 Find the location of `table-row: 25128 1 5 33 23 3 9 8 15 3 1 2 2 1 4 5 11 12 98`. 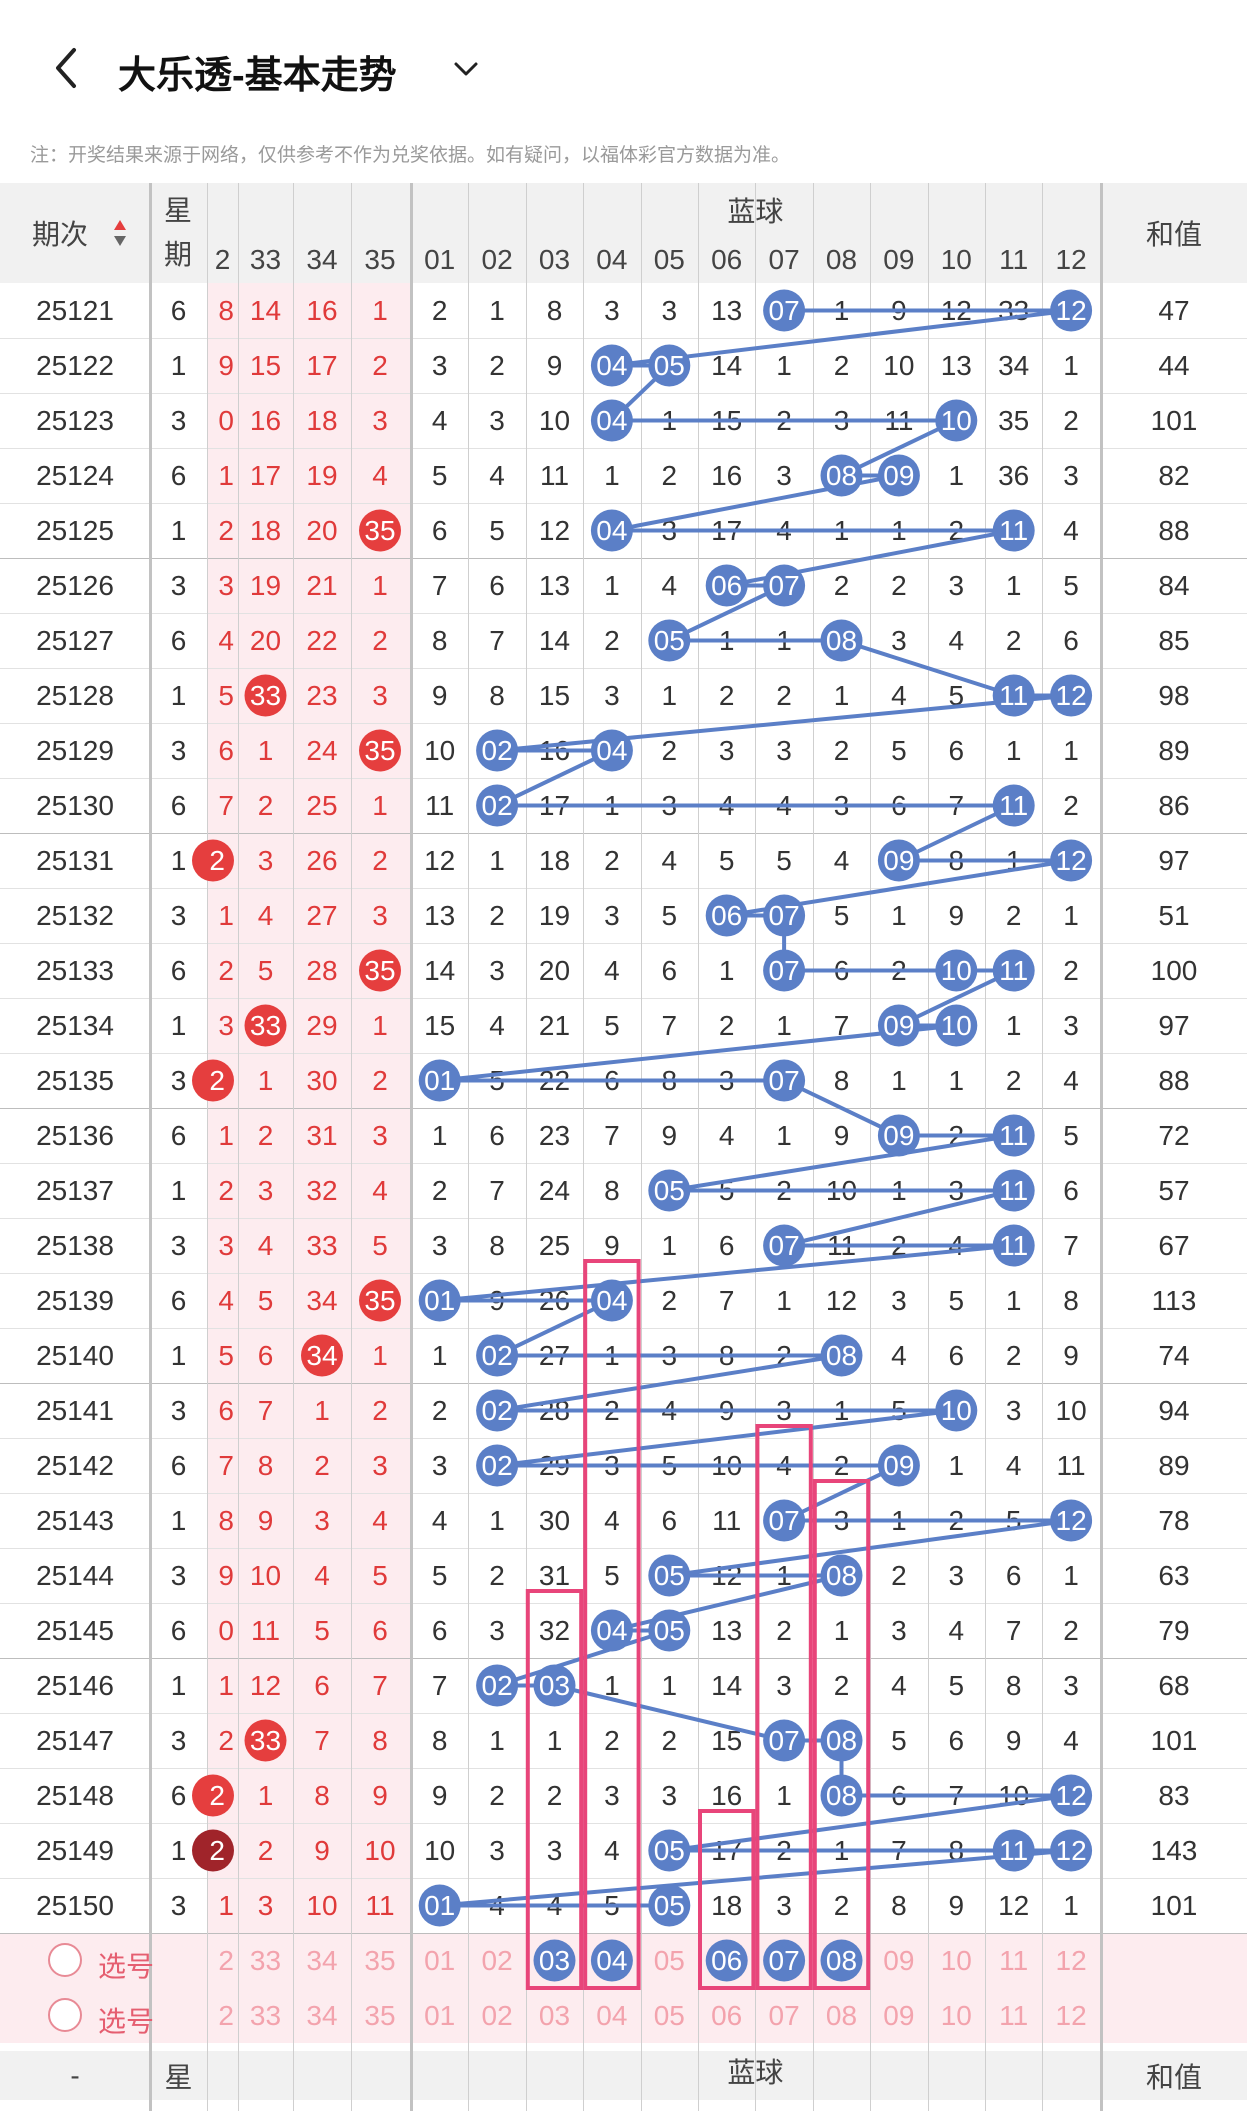

table-row: 25128 1 5 33 23 3 9 8 15 3 1 2 2 1 4 5 11 12 98 is located at coordinates (623, 695).